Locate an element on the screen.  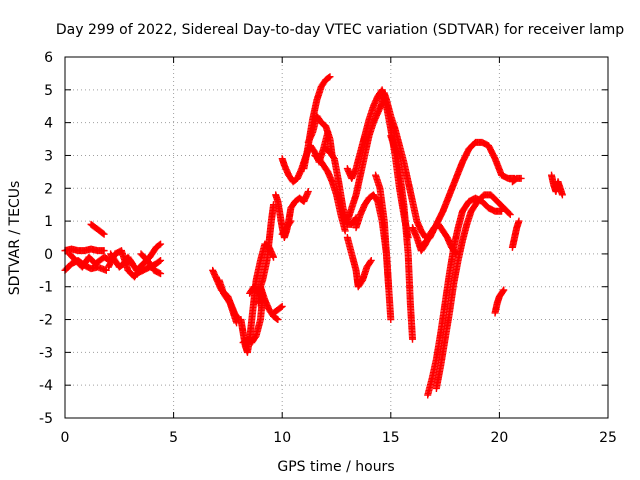
y-tick-label: -2 is located at coordinates (46, 321).